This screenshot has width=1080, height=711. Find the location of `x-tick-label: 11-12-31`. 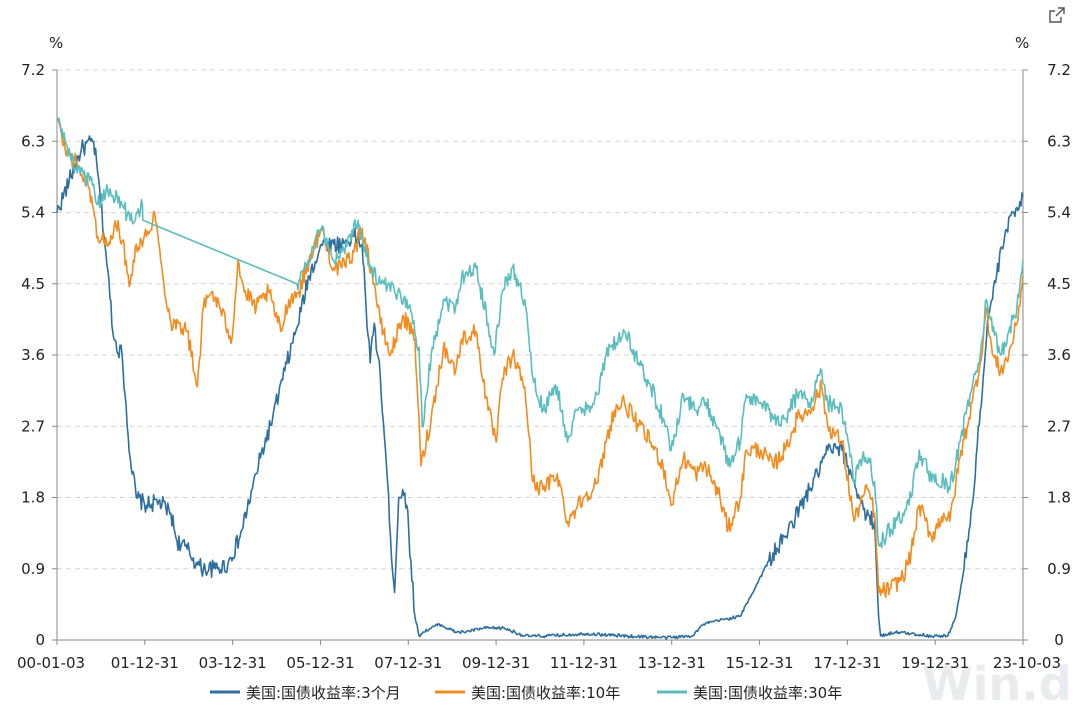

x-tick-label: 11-12-31 is located at coordinates (584, 663).